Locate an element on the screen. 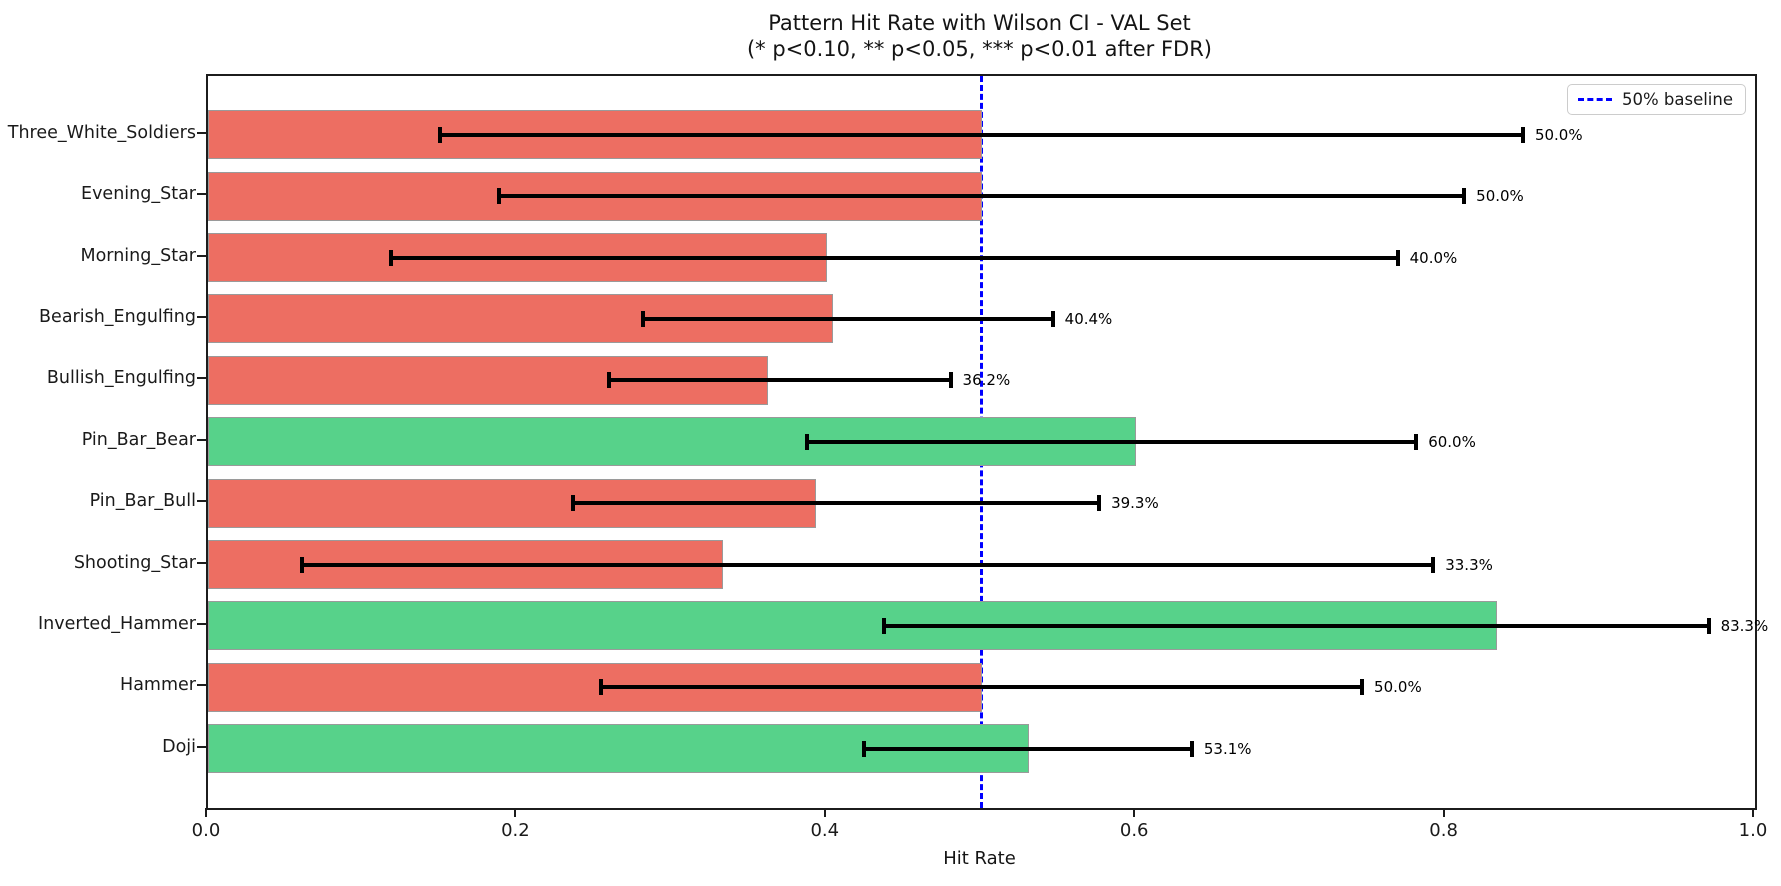 This screenshot has height=886, width=1781. xtick-0.6 is located at coordinates (1134, 812).